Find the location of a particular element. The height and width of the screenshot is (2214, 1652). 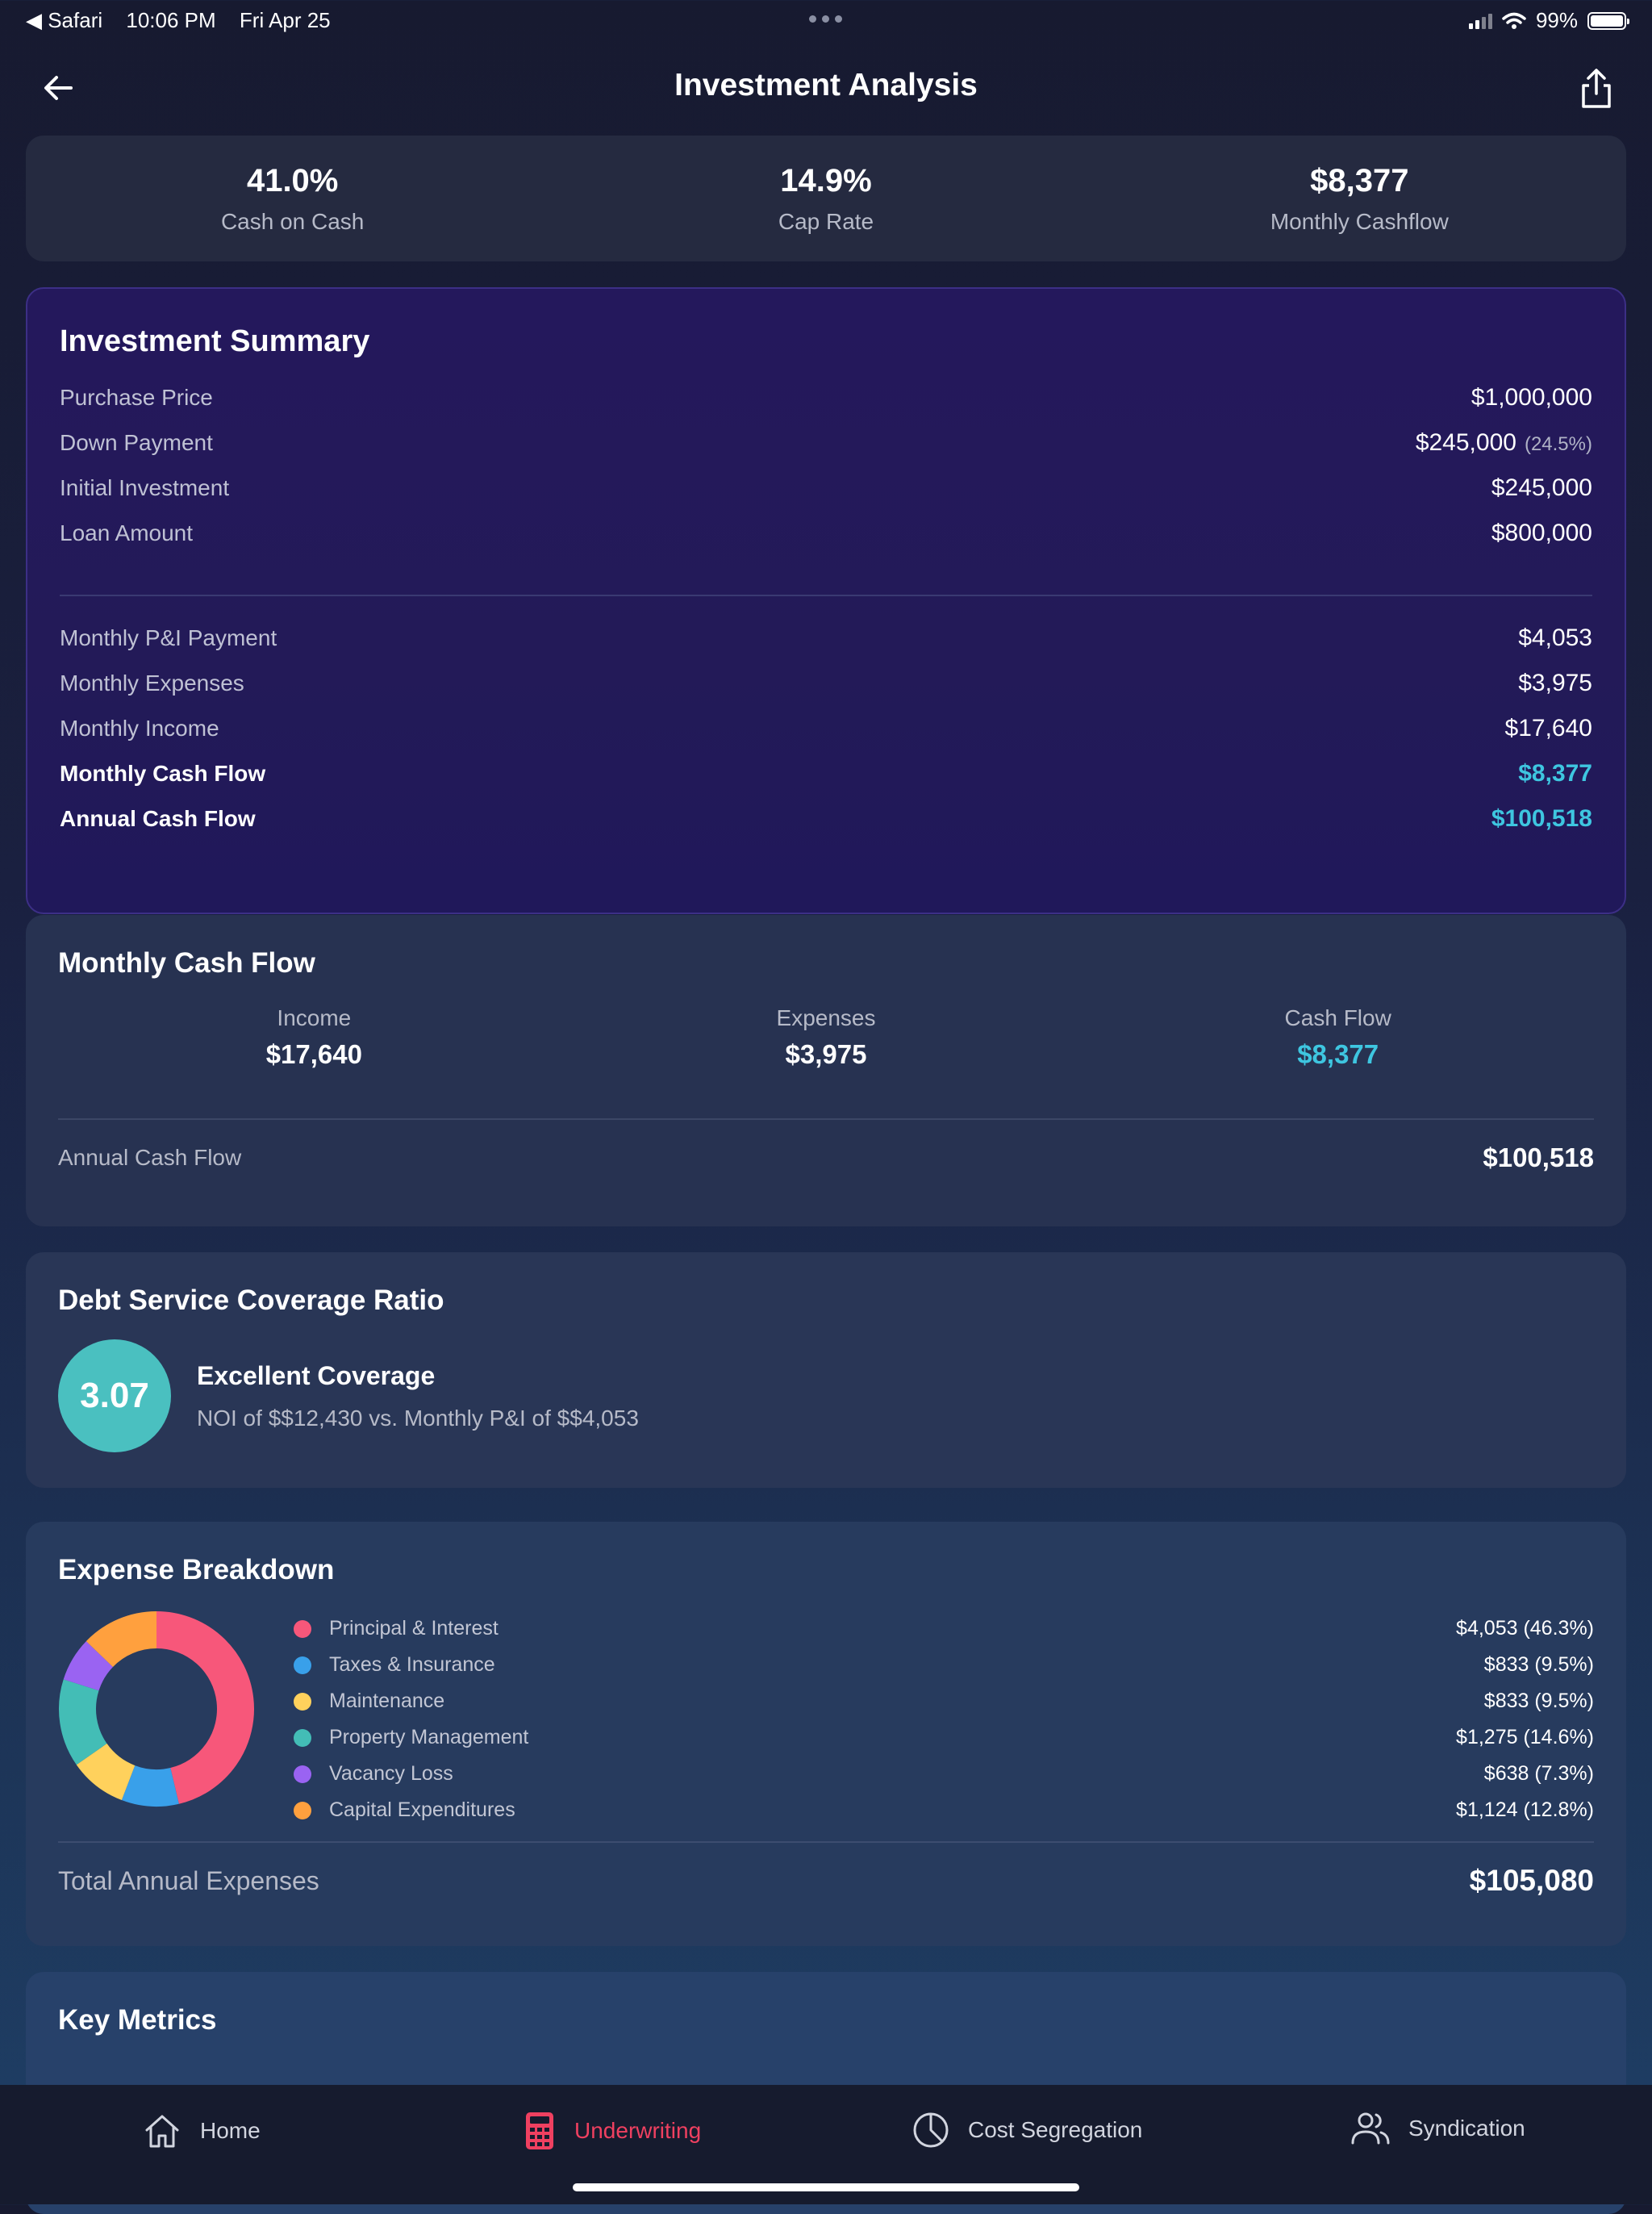

tab-underwriting: Underwriting is located at coordinates (612, 2131).